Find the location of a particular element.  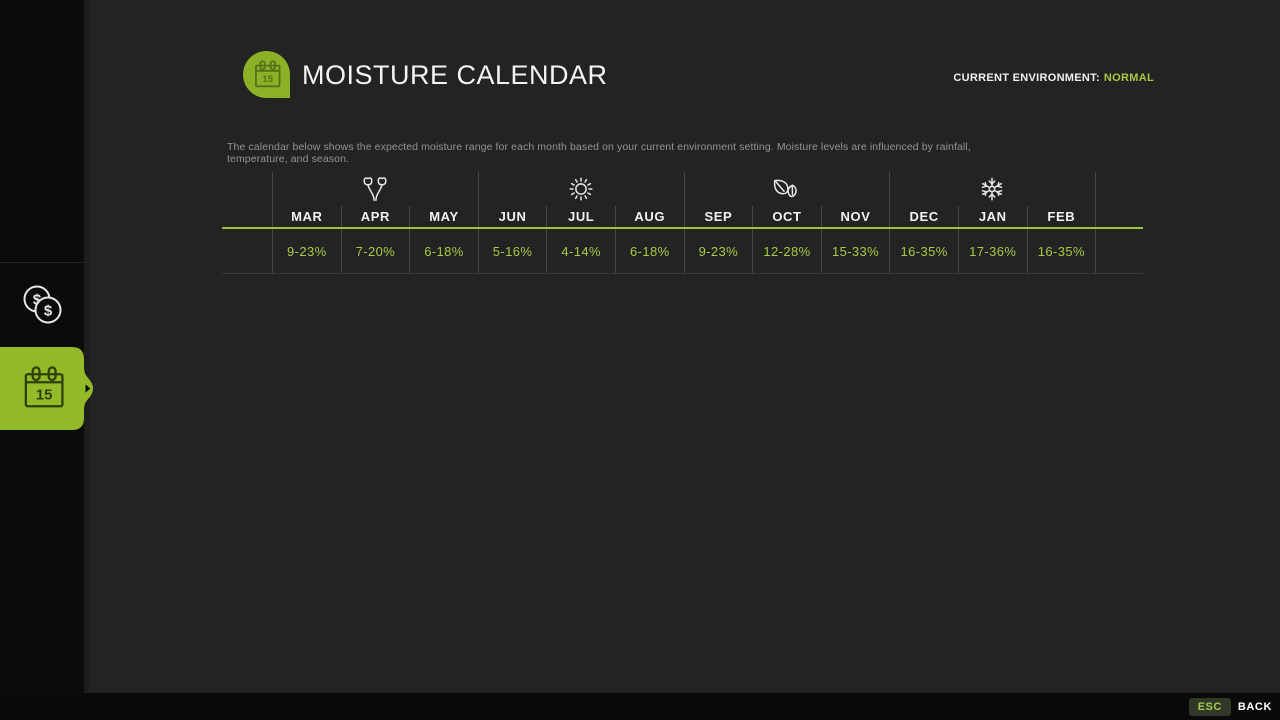

month-label: SEP is located at coordinates (718, 216).